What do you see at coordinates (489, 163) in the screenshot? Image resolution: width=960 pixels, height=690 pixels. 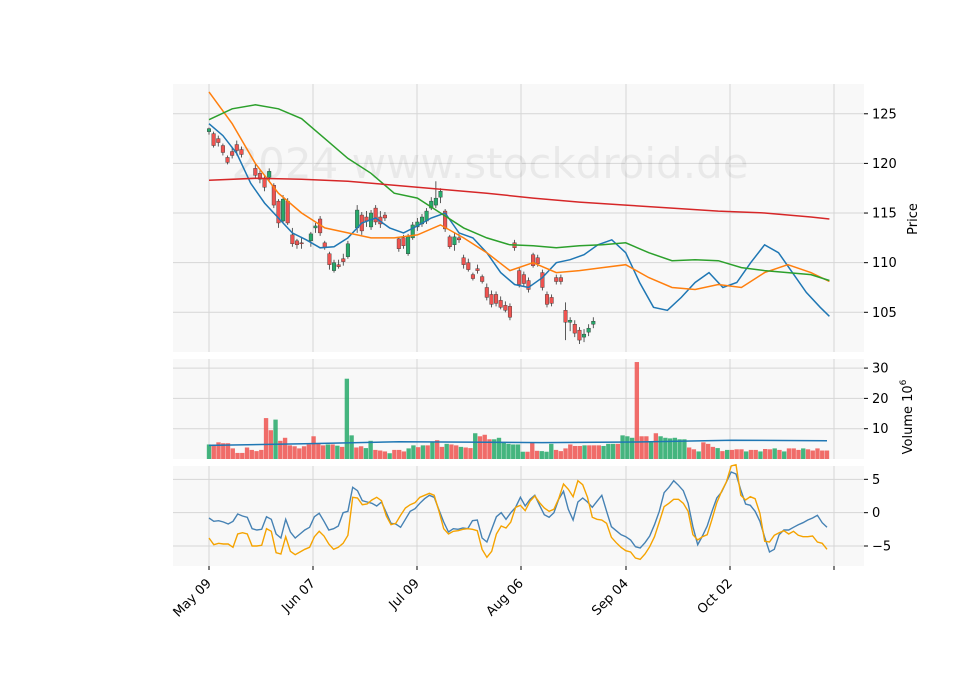 I see `watermark-text: 2024 www.stockdroid.de` at bounding box center [489, 163].